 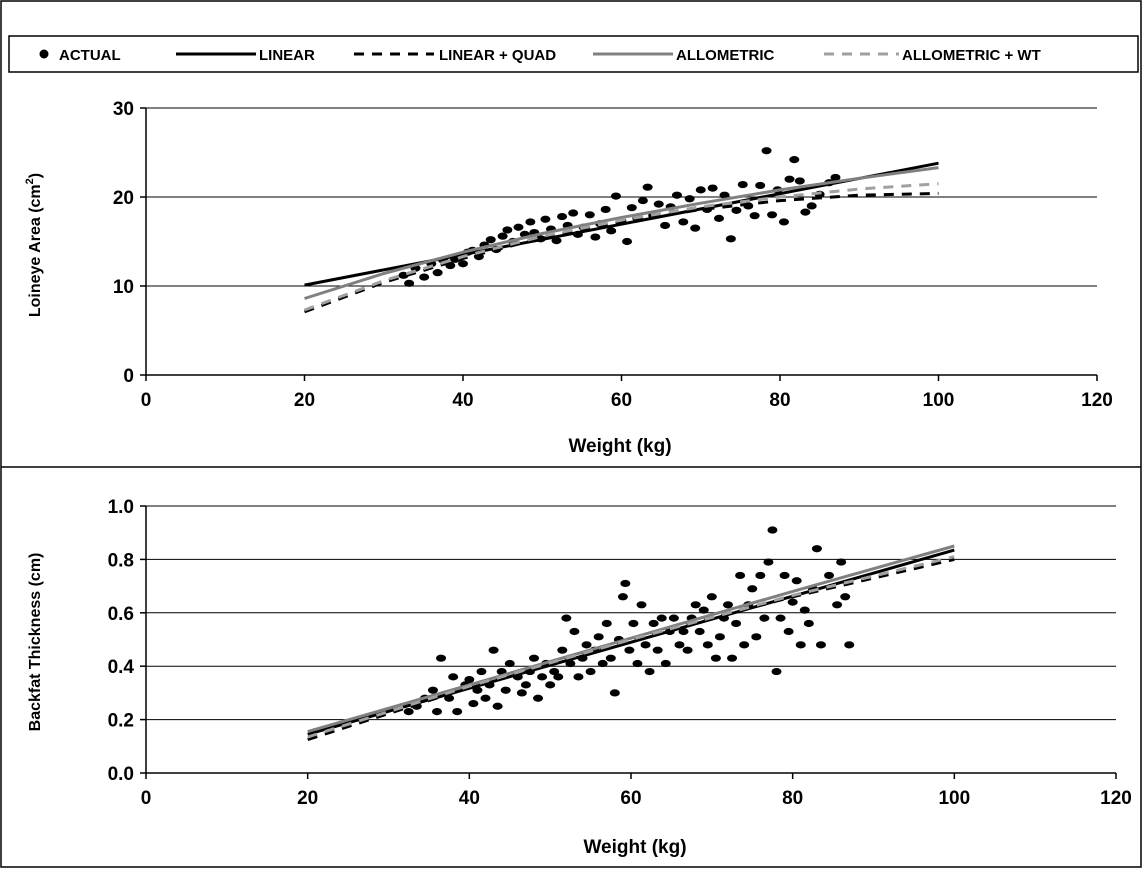 What do you see at coordinates (954, 798) in the screenshot?
I see `x-tick-label: 100` at bounding box center [954, 798].